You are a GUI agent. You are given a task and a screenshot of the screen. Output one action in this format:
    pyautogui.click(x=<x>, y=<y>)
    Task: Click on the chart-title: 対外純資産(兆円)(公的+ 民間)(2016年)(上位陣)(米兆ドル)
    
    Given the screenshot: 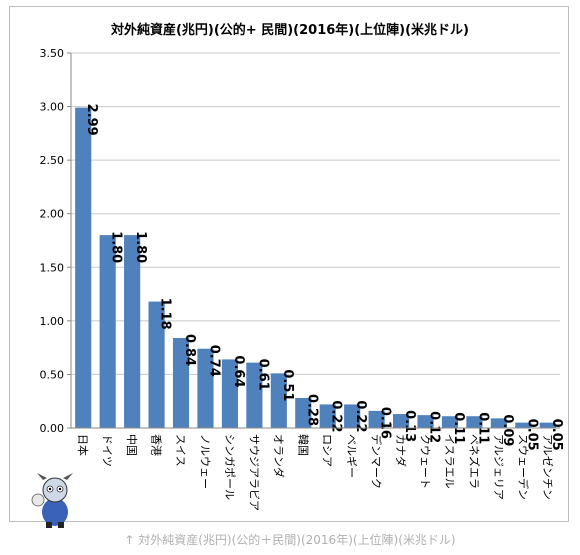 What is the action you would take?
    pyautogui.click(x=289, y=30)
    